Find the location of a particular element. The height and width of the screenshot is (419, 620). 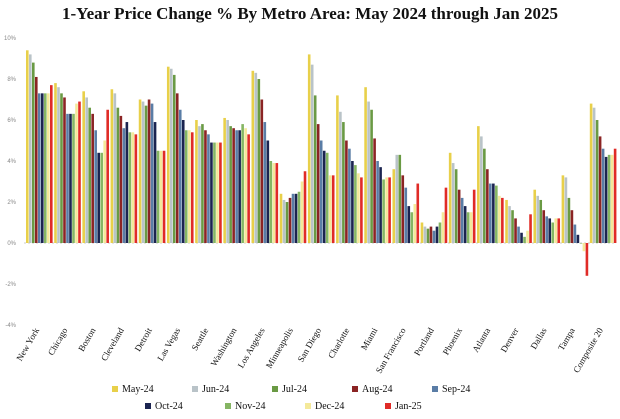

x-tick-label: Las Vegas is located at coordinates (168, 344).